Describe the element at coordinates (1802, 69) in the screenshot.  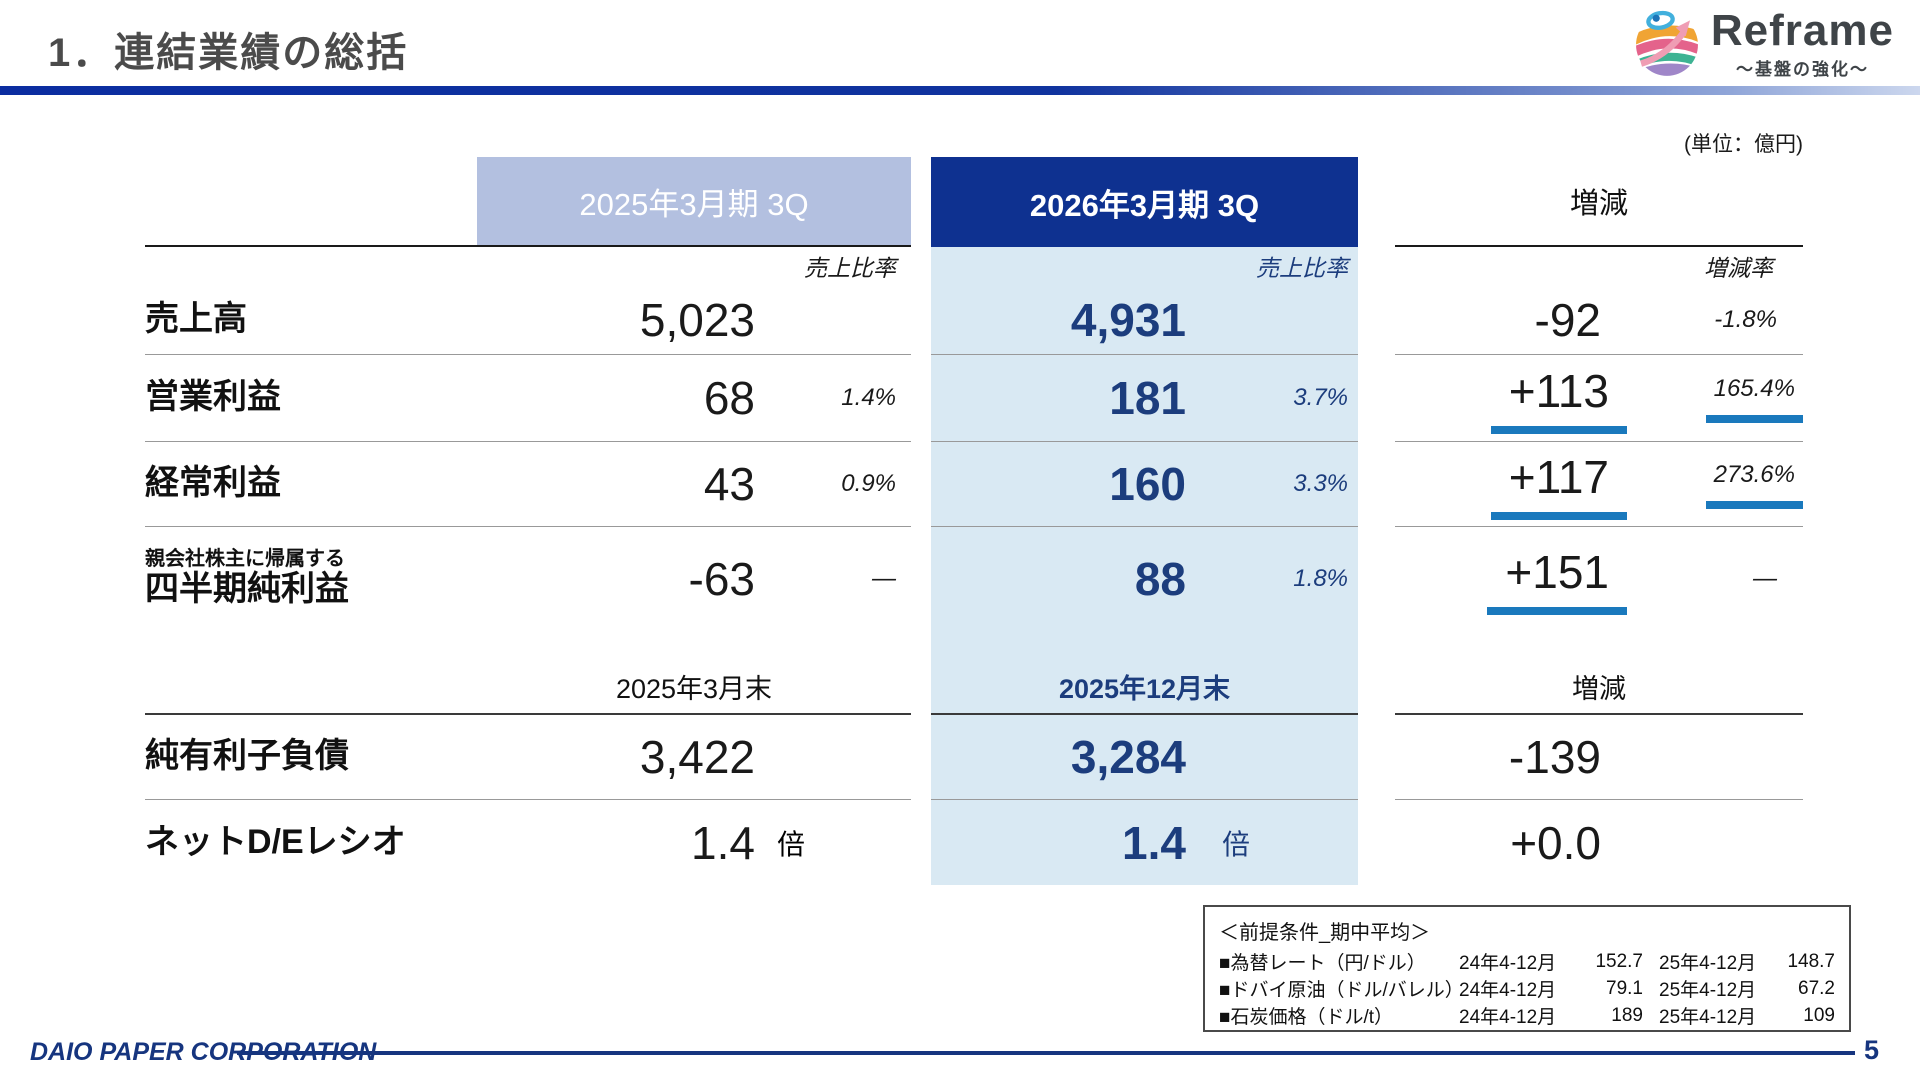
I see `logo-tagline: ～基盤の強化～` at that location.